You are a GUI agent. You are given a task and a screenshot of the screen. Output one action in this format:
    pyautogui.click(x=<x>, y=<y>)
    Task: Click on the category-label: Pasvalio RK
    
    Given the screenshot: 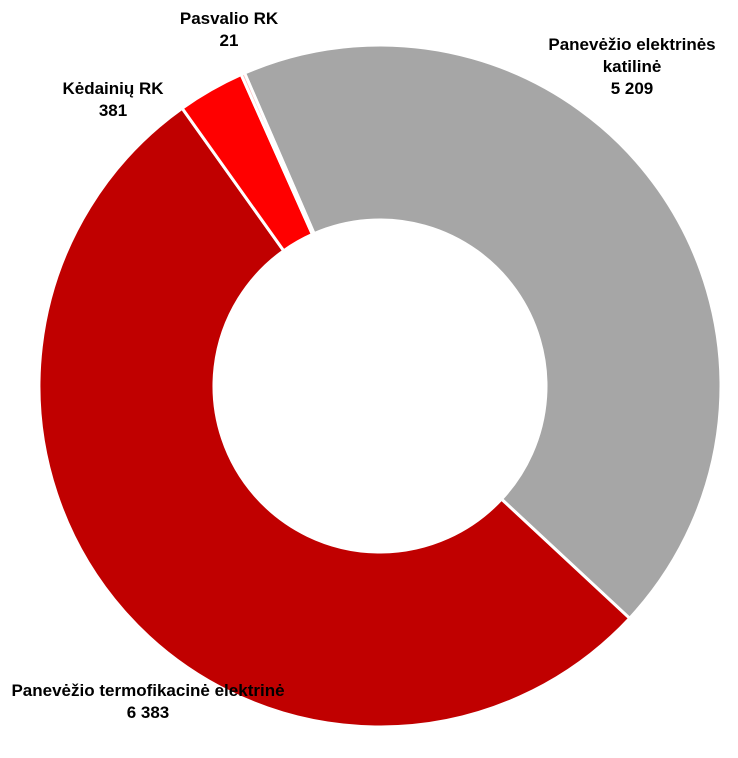 What is the action you would take?
    pyautogui.click(x=229, y=18)
    